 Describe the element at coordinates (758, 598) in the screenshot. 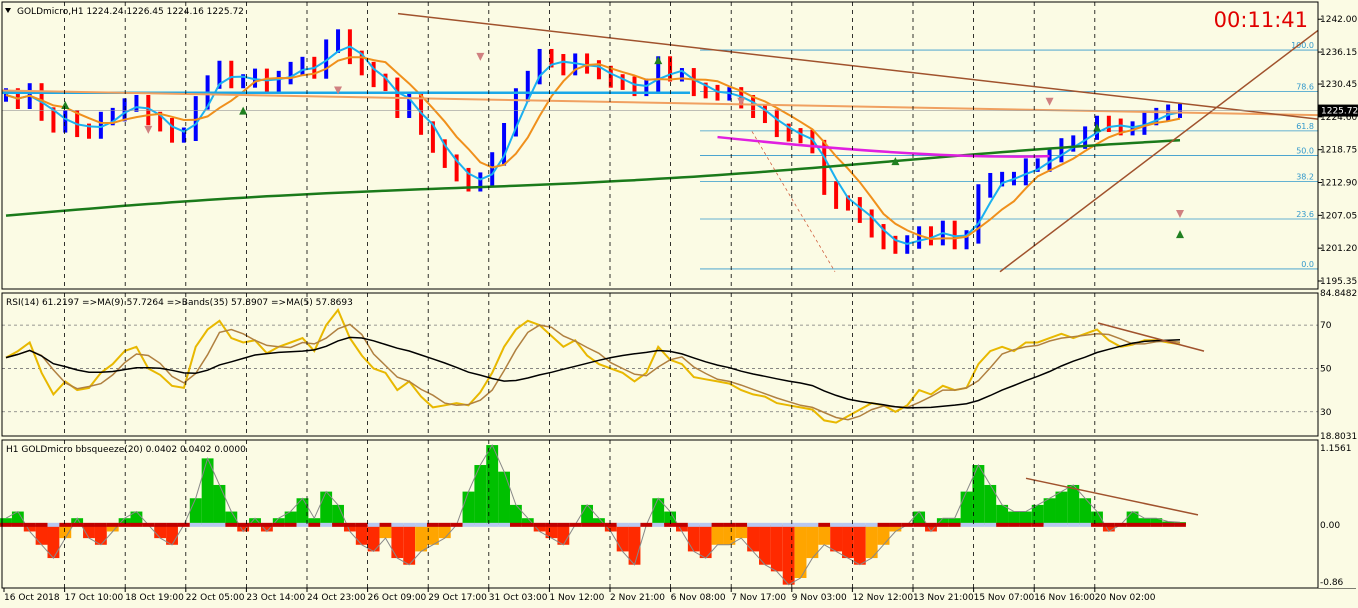

I see `x-tick-label: 7 Nov 17:00` at that location.